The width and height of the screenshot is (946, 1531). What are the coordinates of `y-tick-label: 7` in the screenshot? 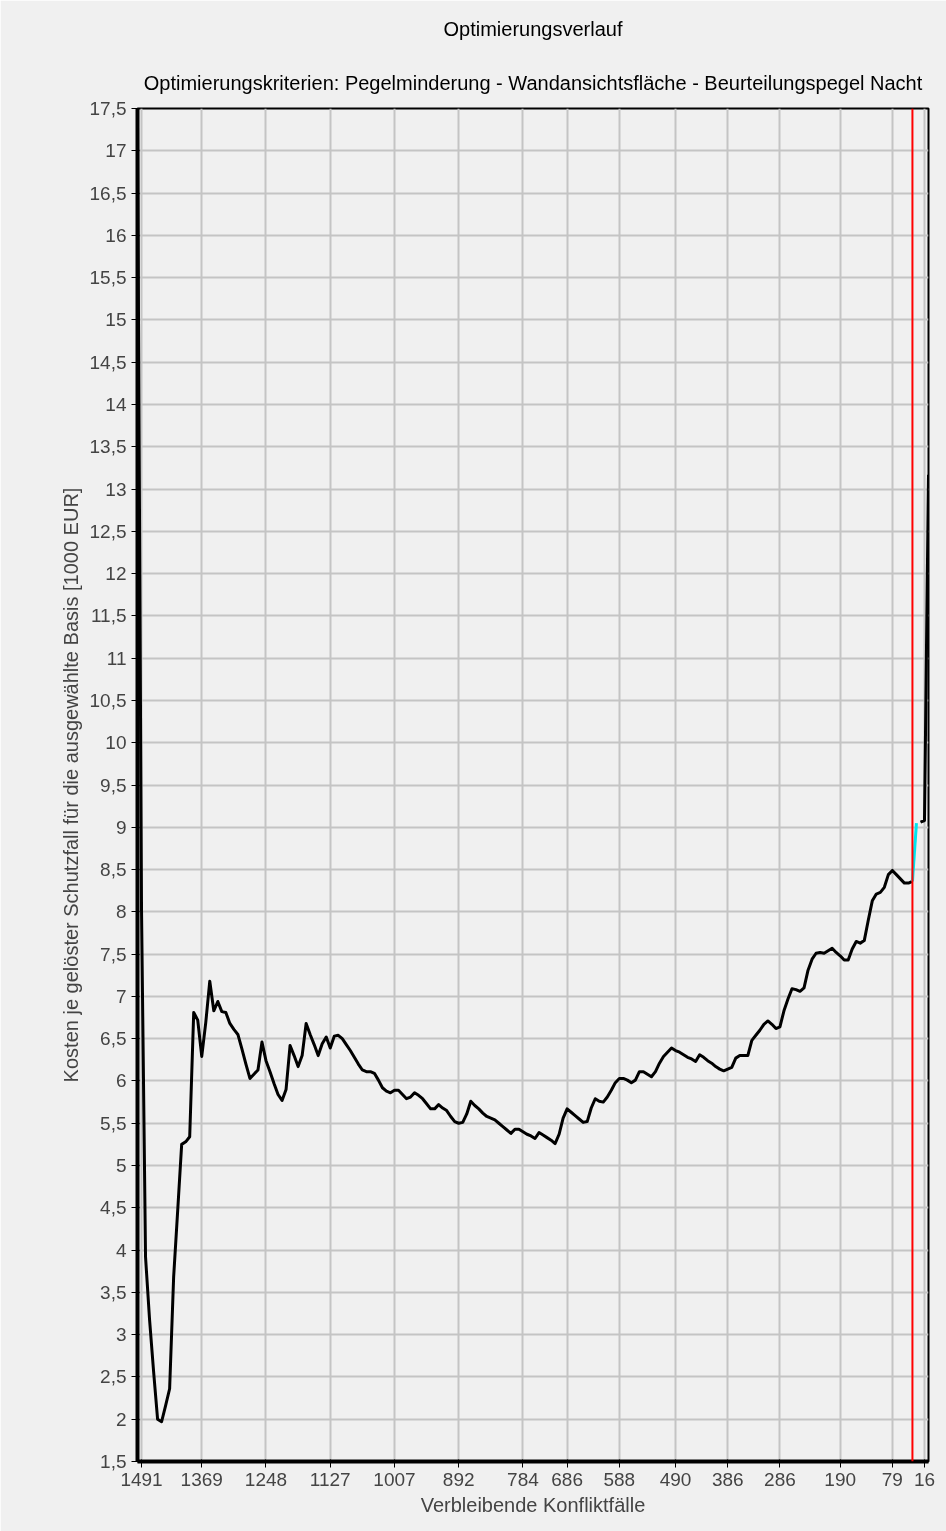 It's located at (121, 996).